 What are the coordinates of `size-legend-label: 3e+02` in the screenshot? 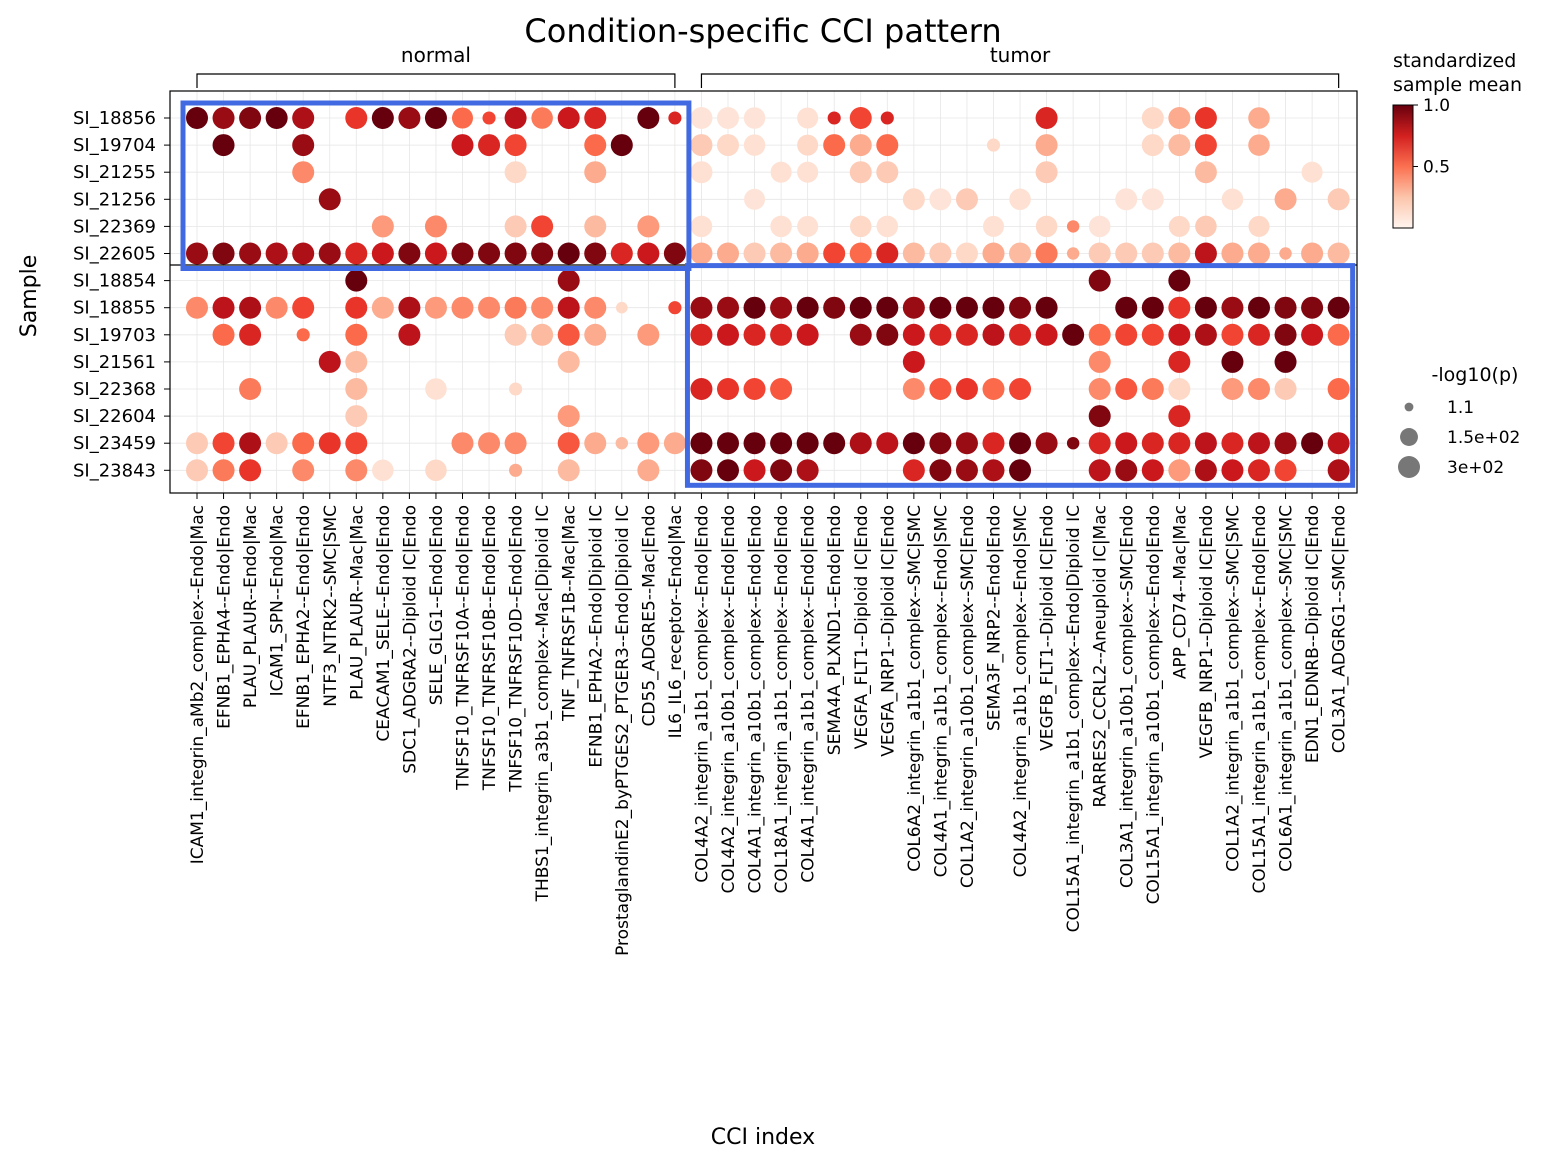 It's located at (1475, 468).